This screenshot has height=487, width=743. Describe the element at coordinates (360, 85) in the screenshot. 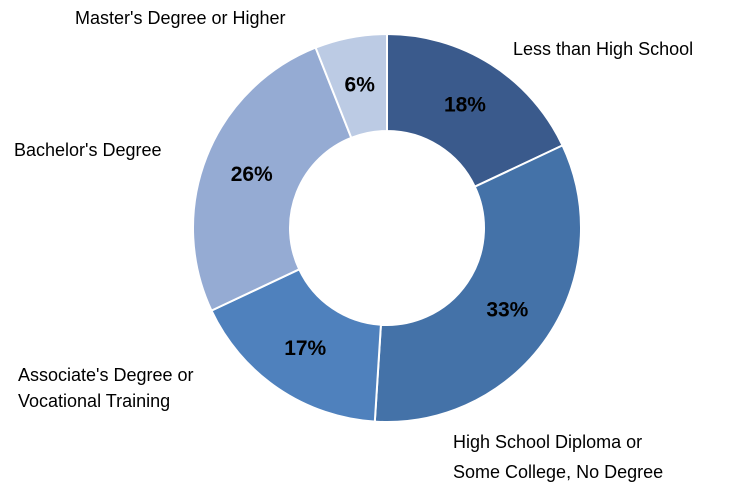

I see `value-label-master-s-degree-or-higher: 6%` at that location.